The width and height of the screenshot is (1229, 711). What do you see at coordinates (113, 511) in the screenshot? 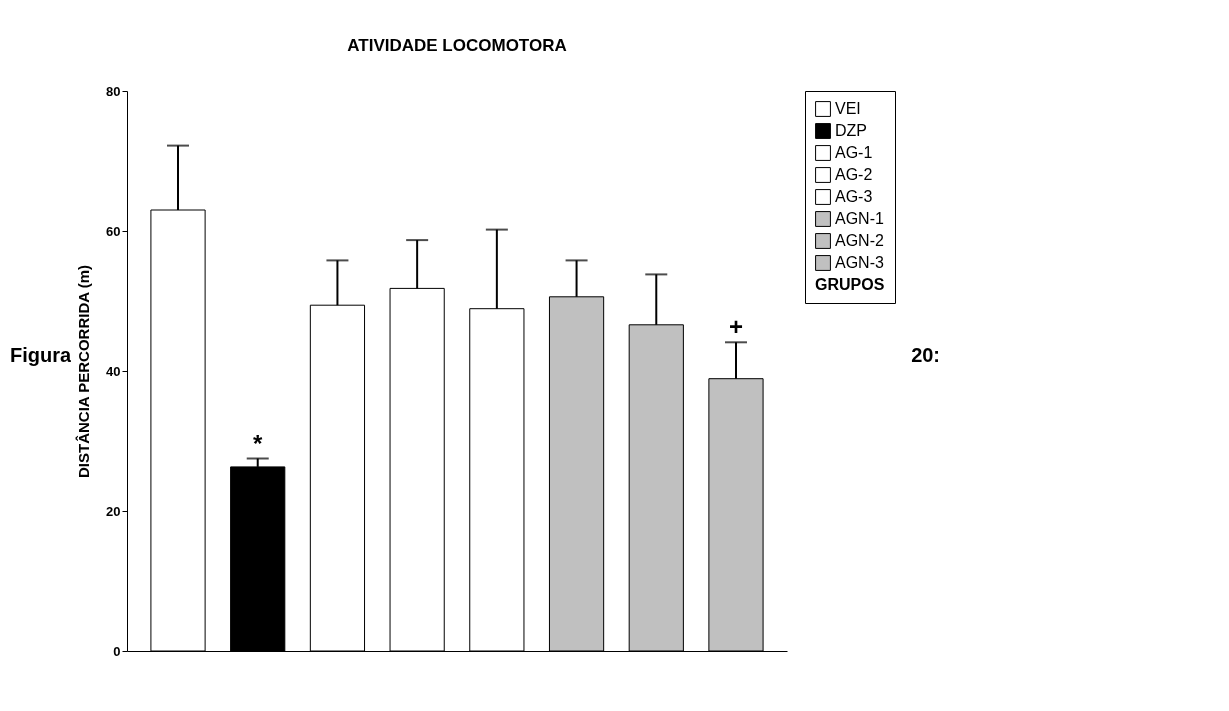
I see `y-tick-label: 20` at bounding box center [113, 511].